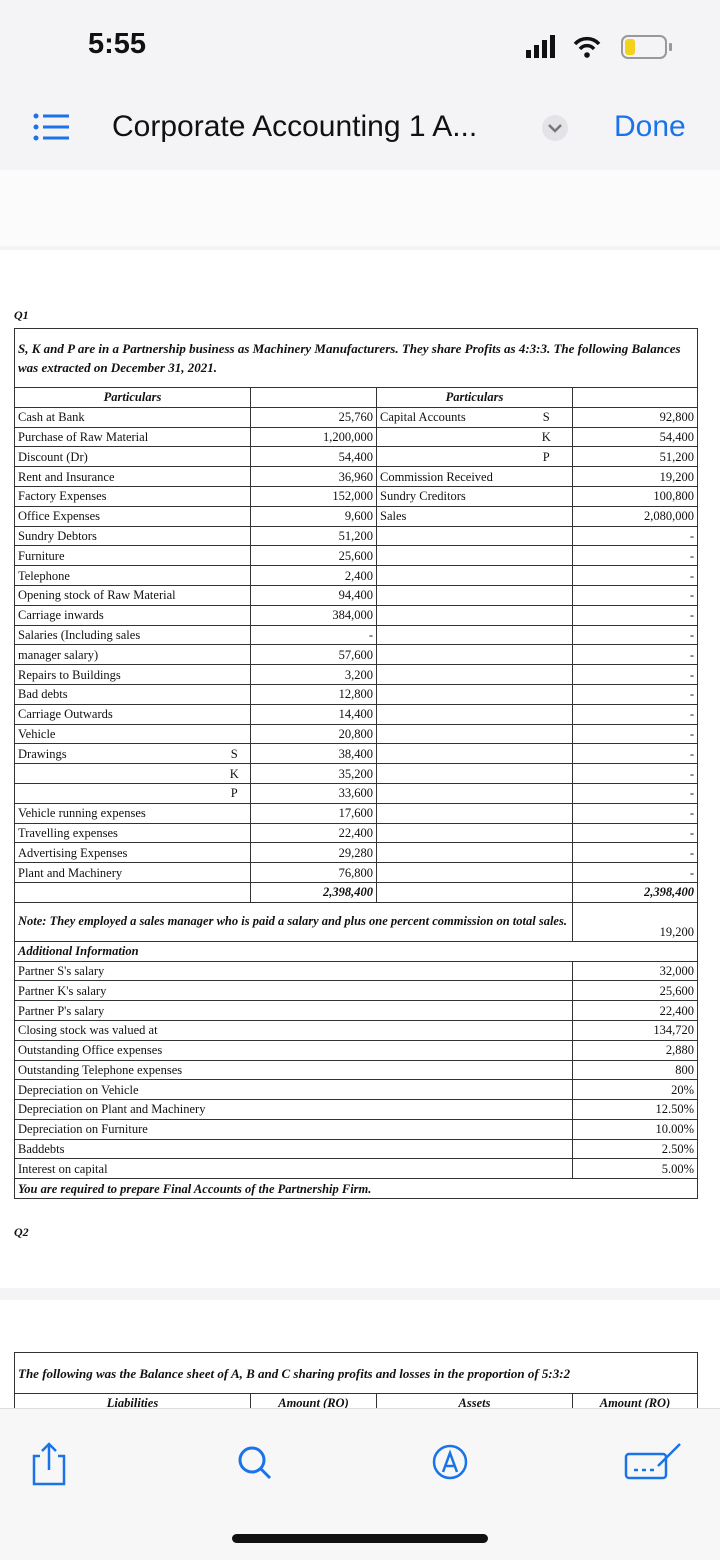 The image size is (720, 1560). I want to click on table-row: Opening stock of Raw Material 94,400 -, so click(356, 595).